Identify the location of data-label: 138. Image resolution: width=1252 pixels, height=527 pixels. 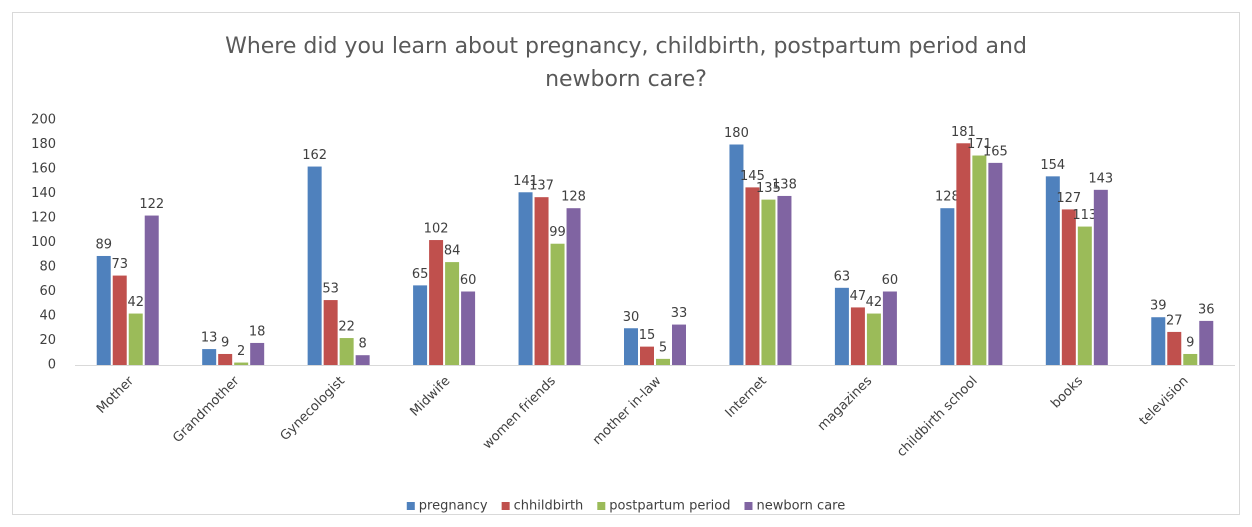
(784, 184).